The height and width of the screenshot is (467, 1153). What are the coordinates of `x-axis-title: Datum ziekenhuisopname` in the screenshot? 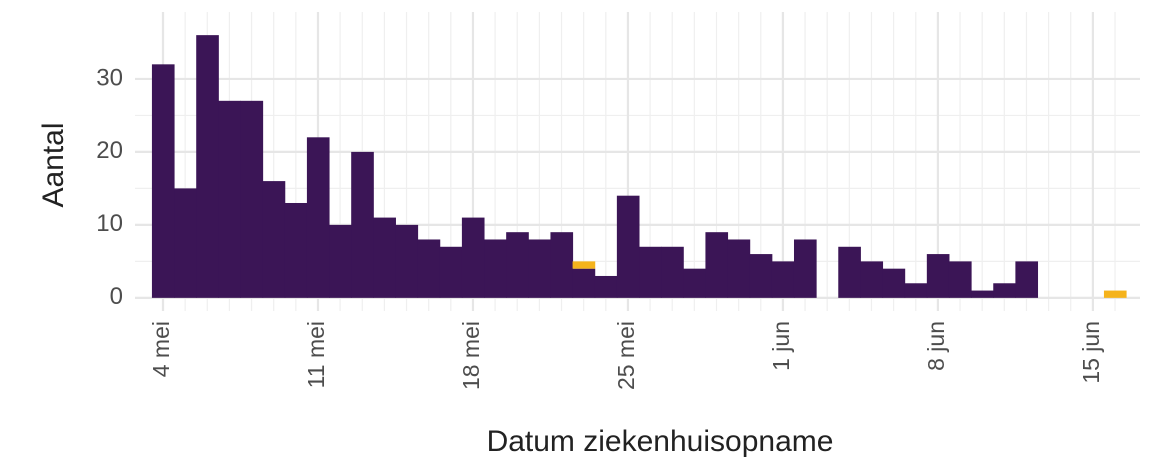 It's located at (660, 441).